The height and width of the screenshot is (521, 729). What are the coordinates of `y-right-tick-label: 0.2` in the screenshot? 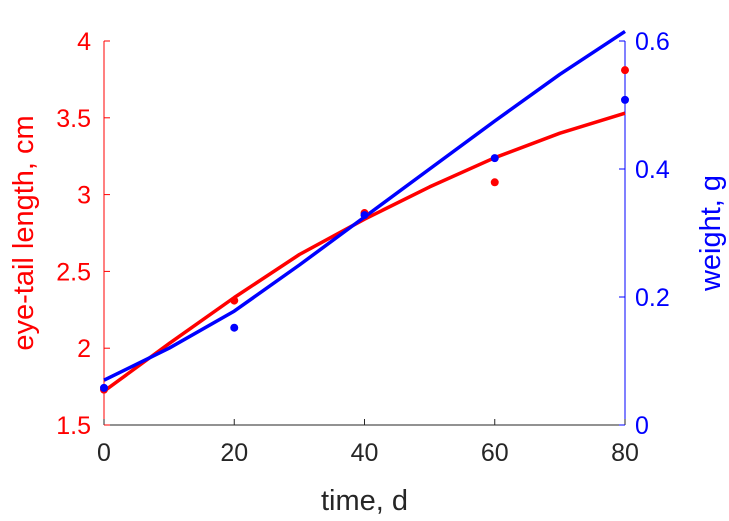 It's located at (652, 298).